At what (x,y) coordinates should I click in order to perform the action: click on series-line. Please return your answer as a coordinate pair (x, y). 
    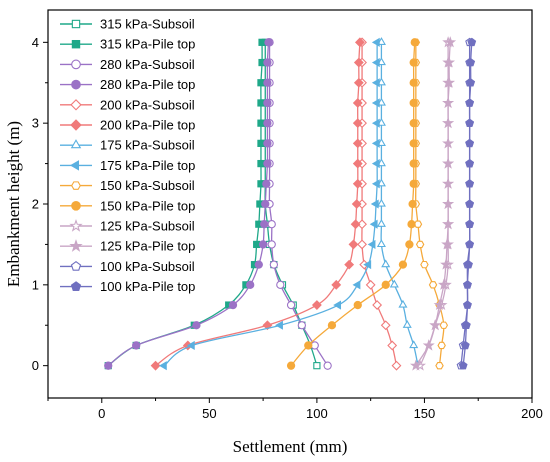
    Looking at the image, I should click on (434, 204).